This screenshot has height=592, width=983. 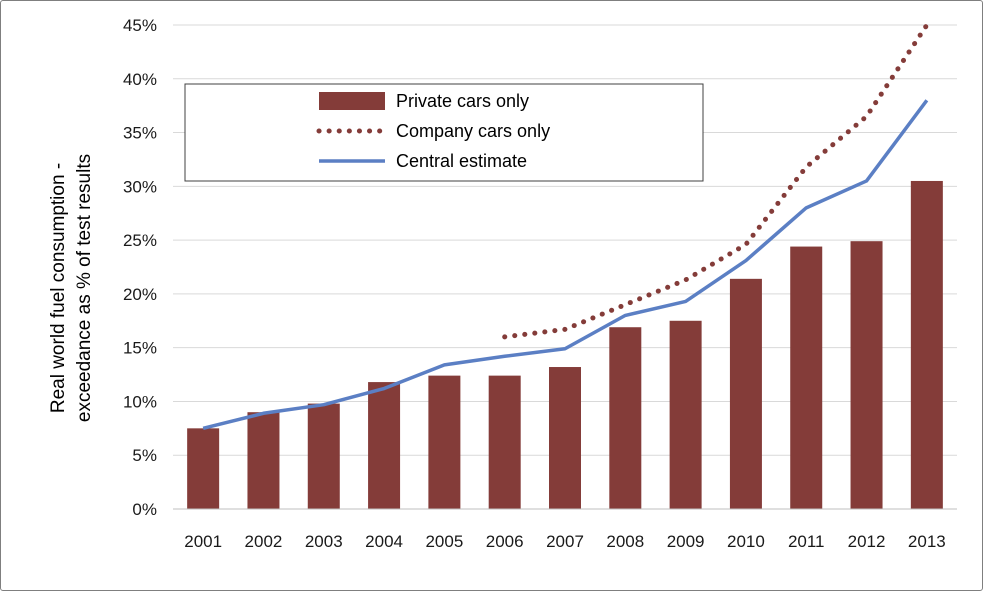 I want to click on y-tick-label: 0%, so click(x=144, y=509).